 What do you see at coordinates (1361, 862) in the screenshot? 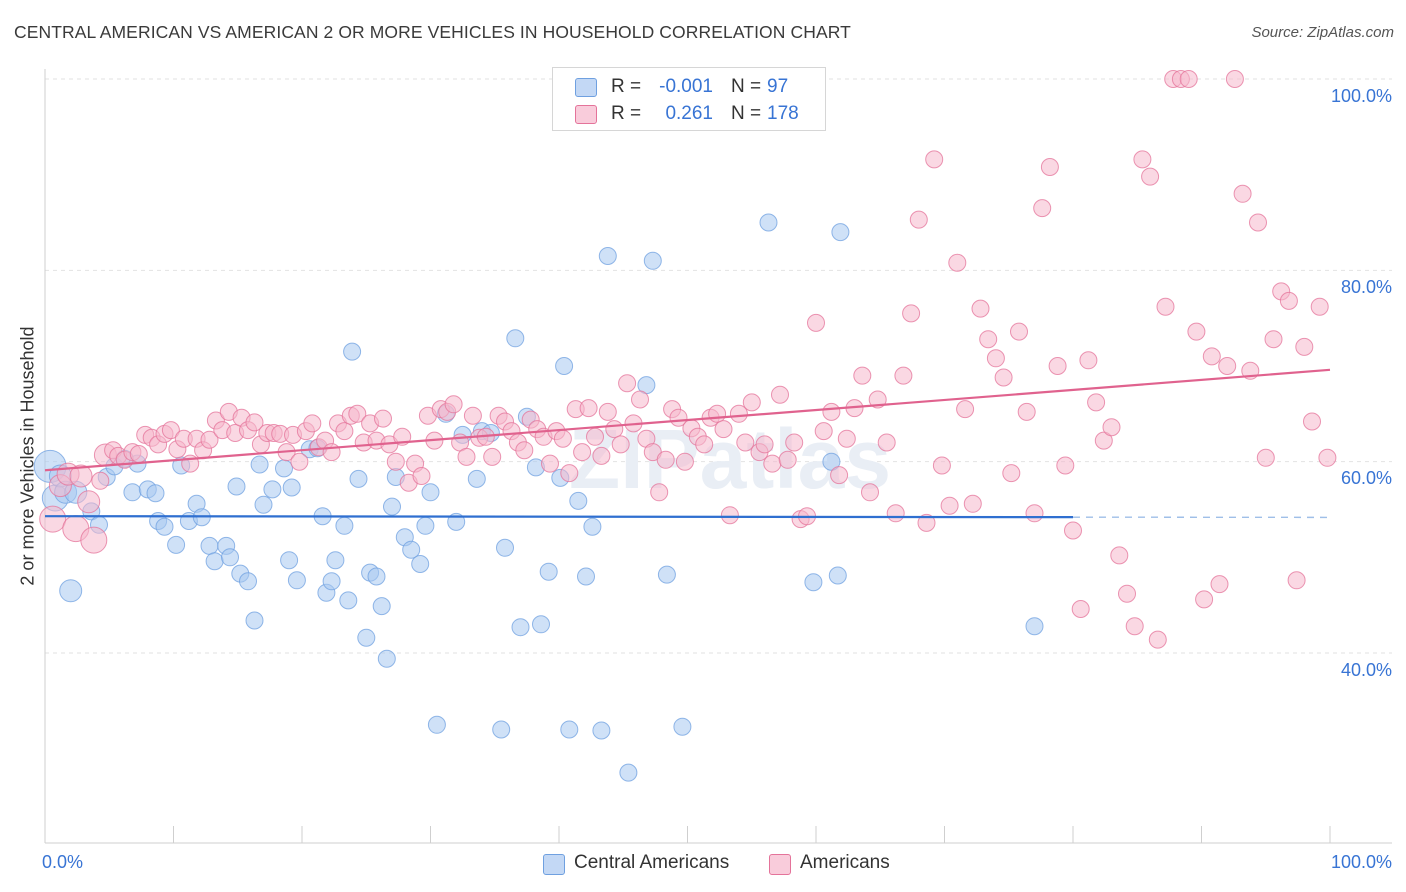
I see `x-axis-max-label: 100.0%` at bounding box center [1361, 862].